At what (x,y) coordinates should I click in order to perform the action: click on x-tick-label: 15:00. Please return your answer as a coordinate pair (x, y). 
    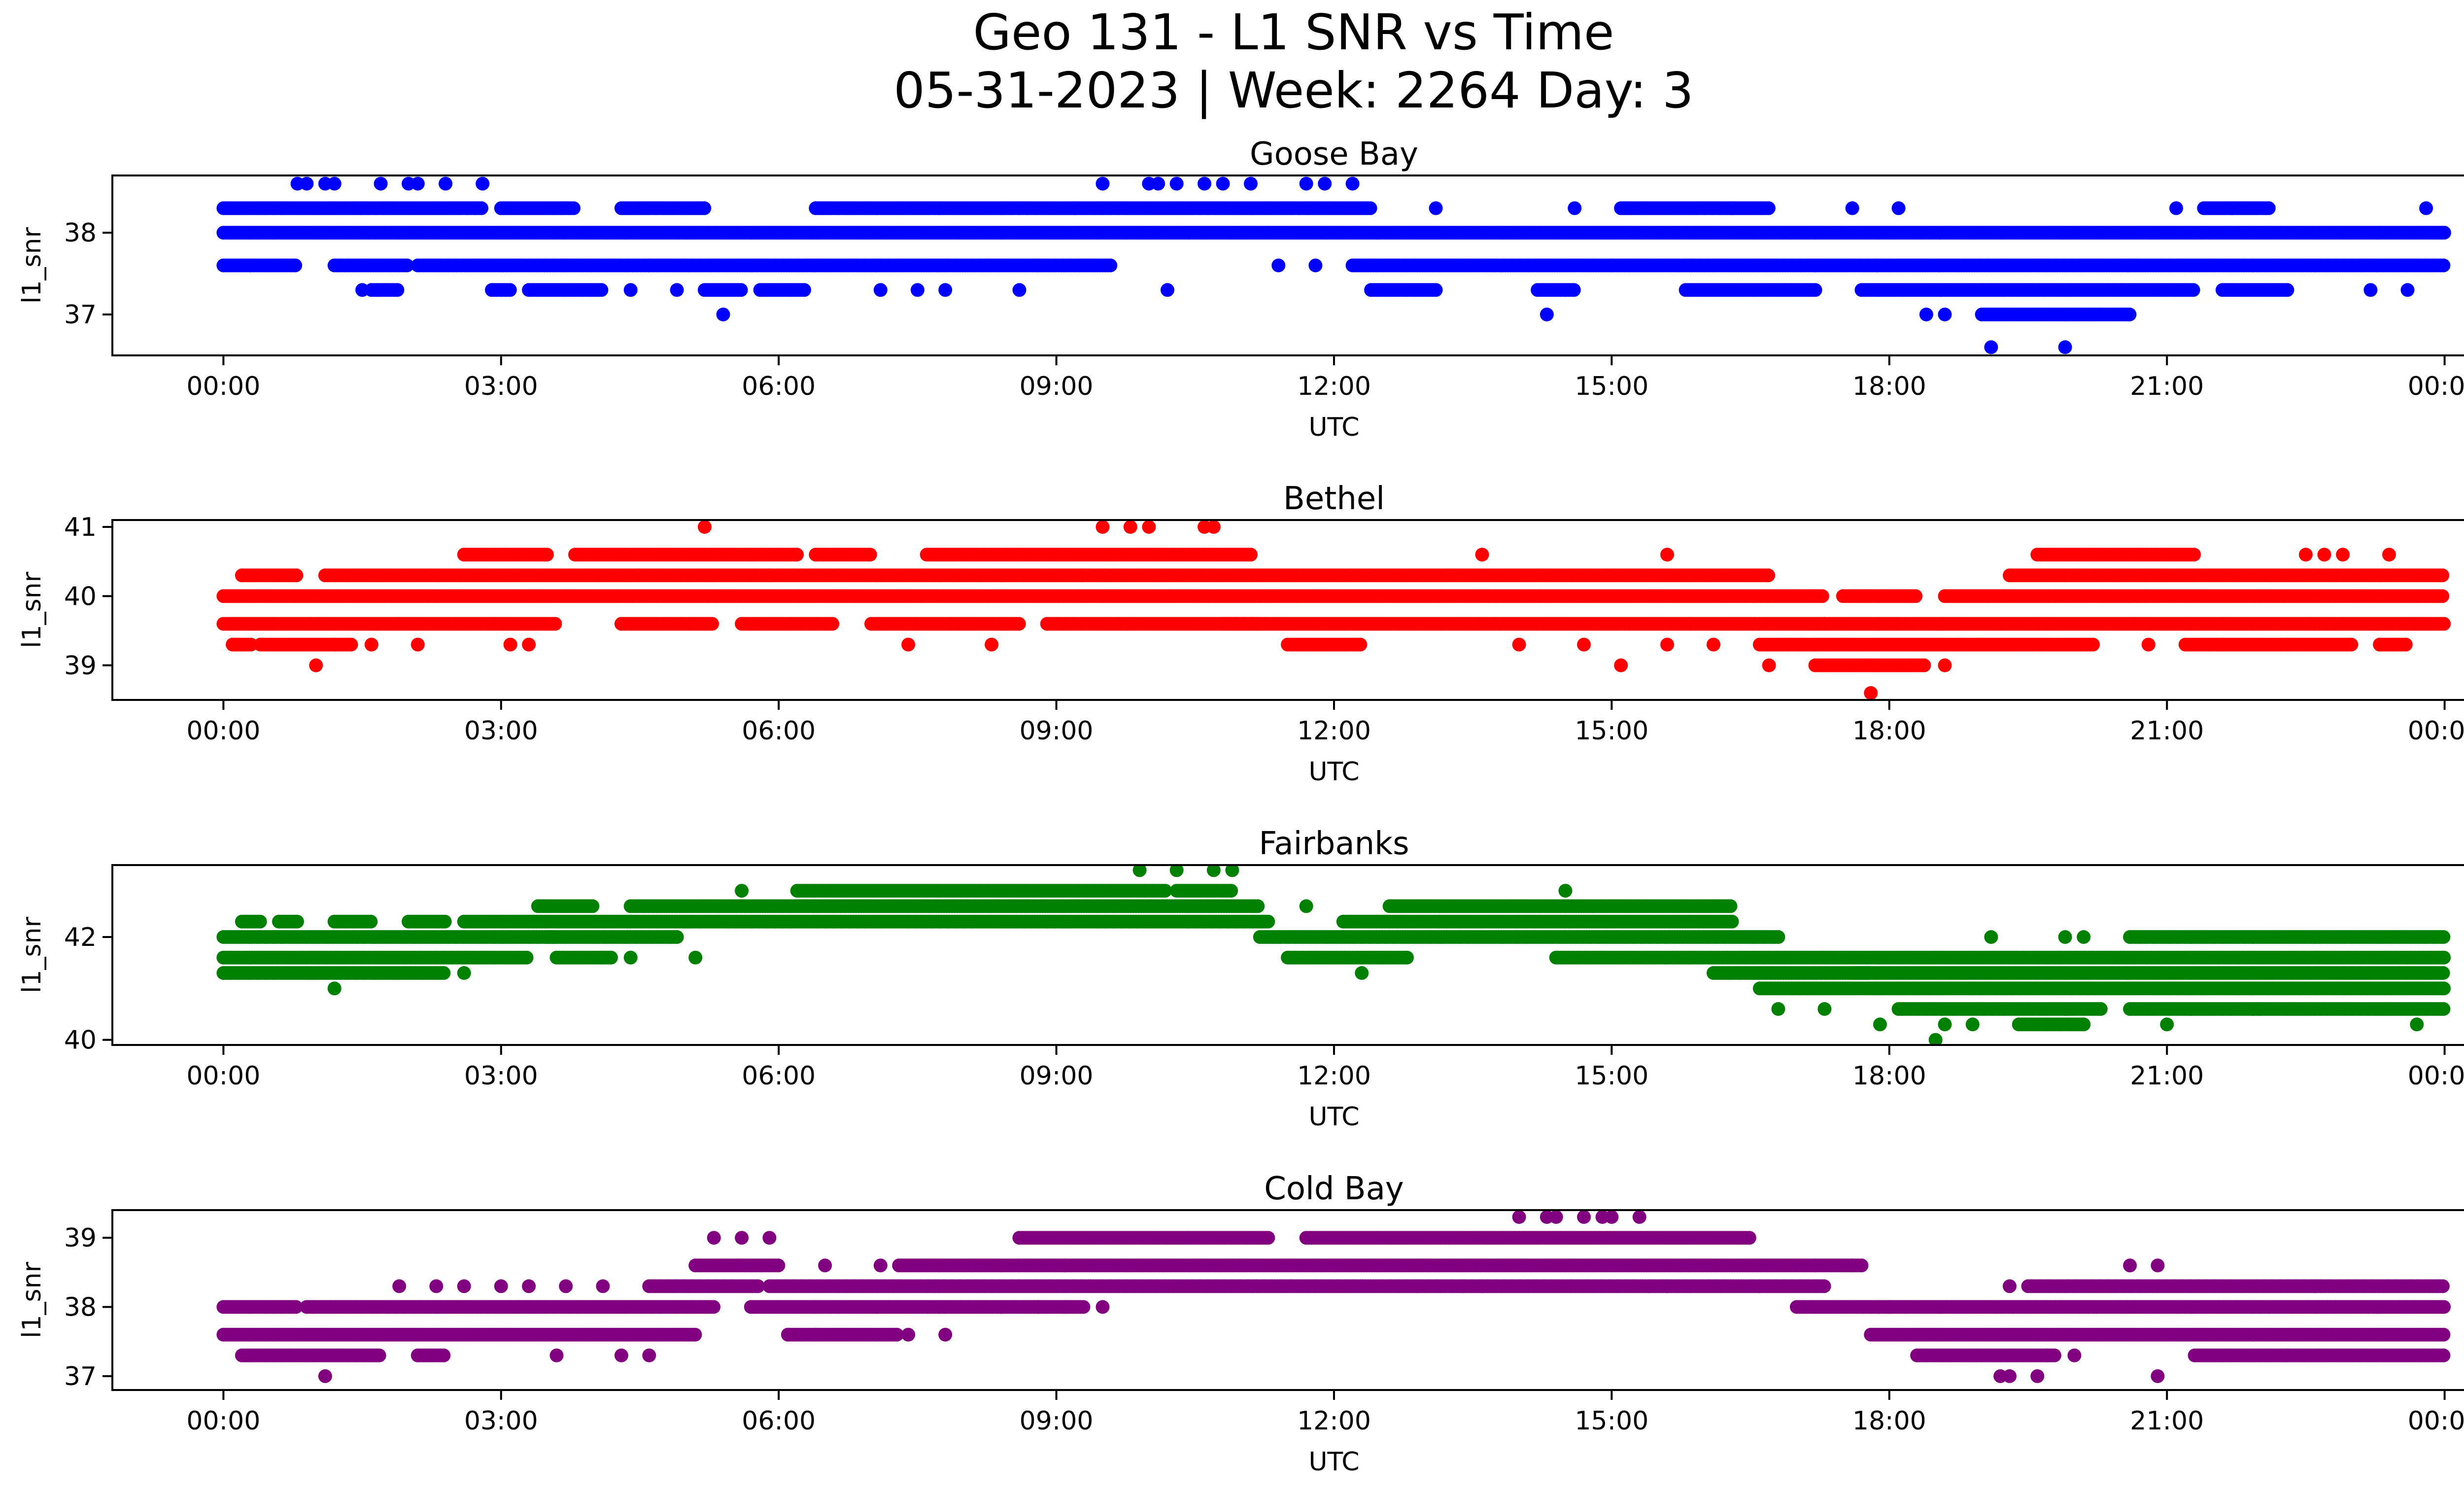
    Looking at the image, I should click on (1611, 386).